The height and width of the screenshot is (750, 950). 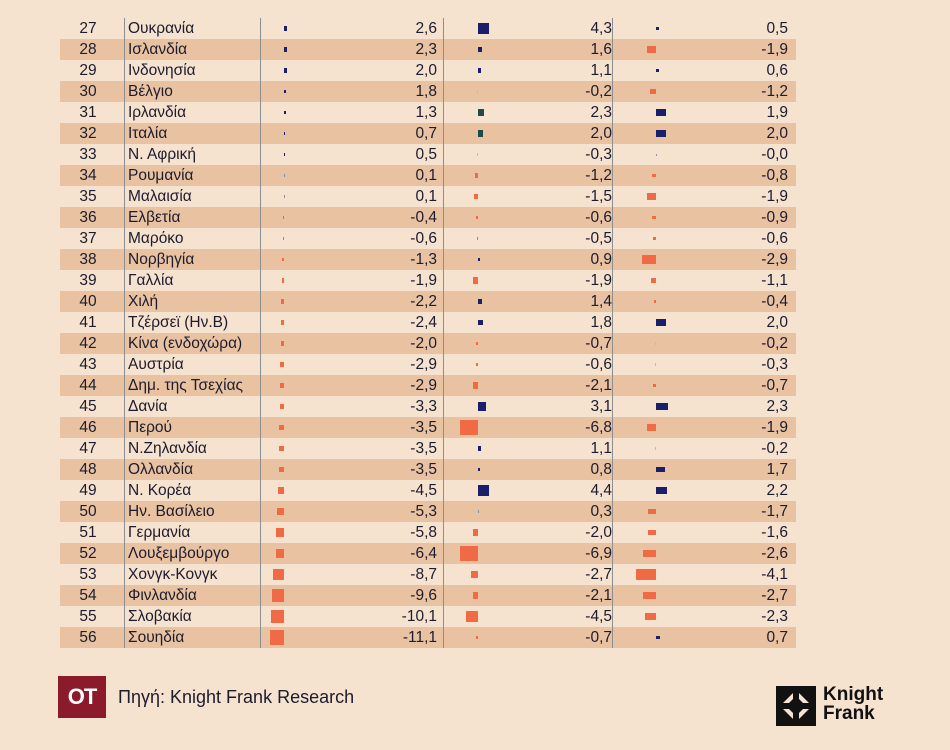 I want to click on table-row: 33 Ν. Αφρική 0,5 -0,3 -0,0, so click(x=428, y=154).